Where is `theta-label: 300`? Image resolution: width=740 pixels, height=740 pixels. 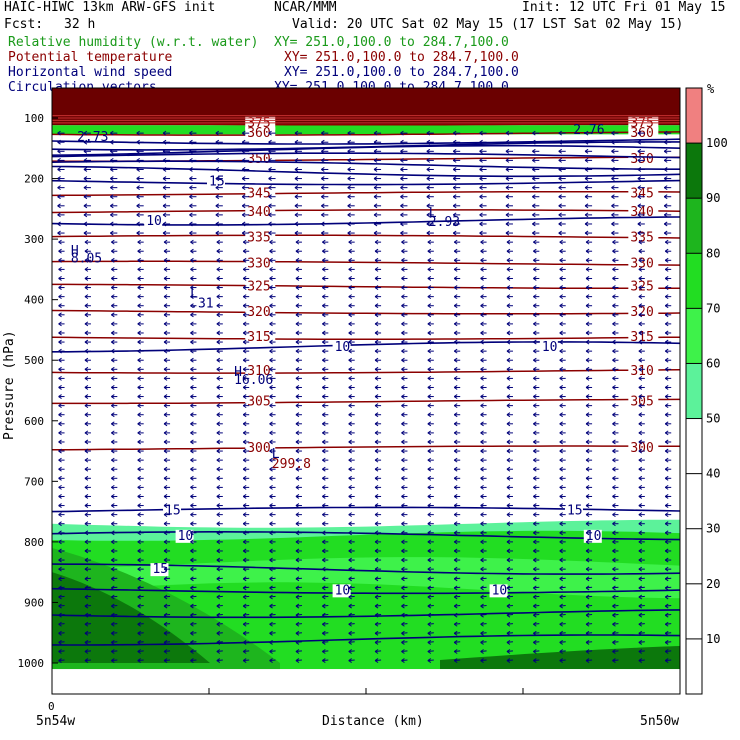 theta-label: 300 is located at coordinates (641, 448).